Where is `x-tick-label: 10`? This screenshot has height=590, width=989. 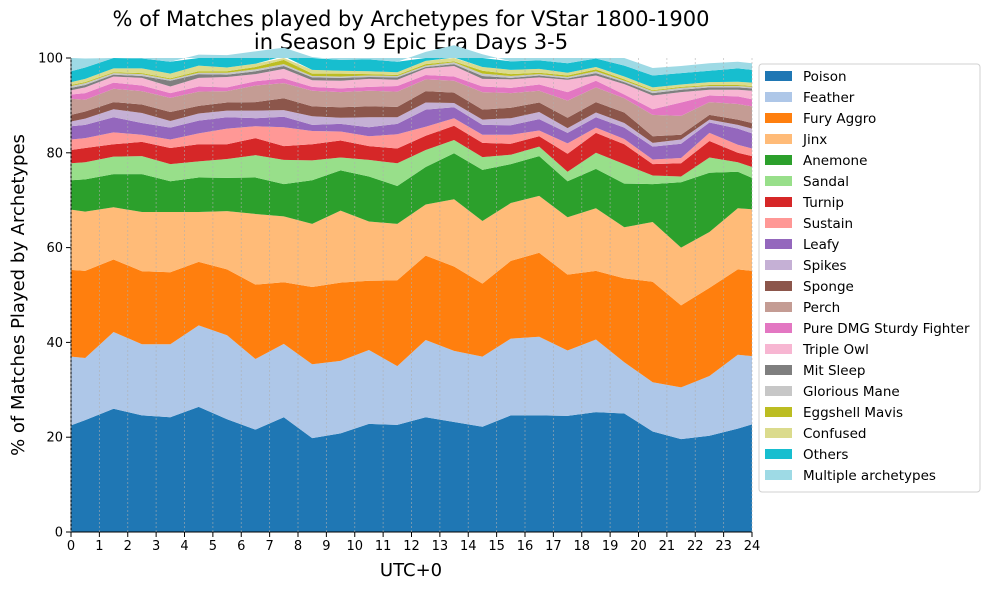
x-tick-label: 10 is located at coordinates (354, 546).